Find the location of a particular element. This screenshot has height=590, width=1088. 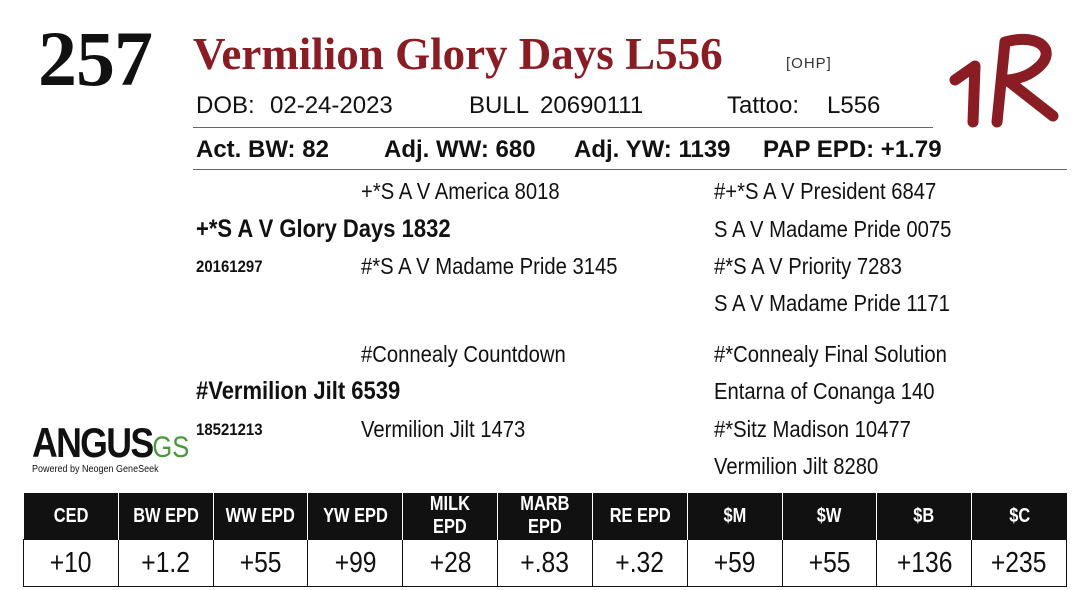

epd-header: $M is located at coordinates (734, 516).